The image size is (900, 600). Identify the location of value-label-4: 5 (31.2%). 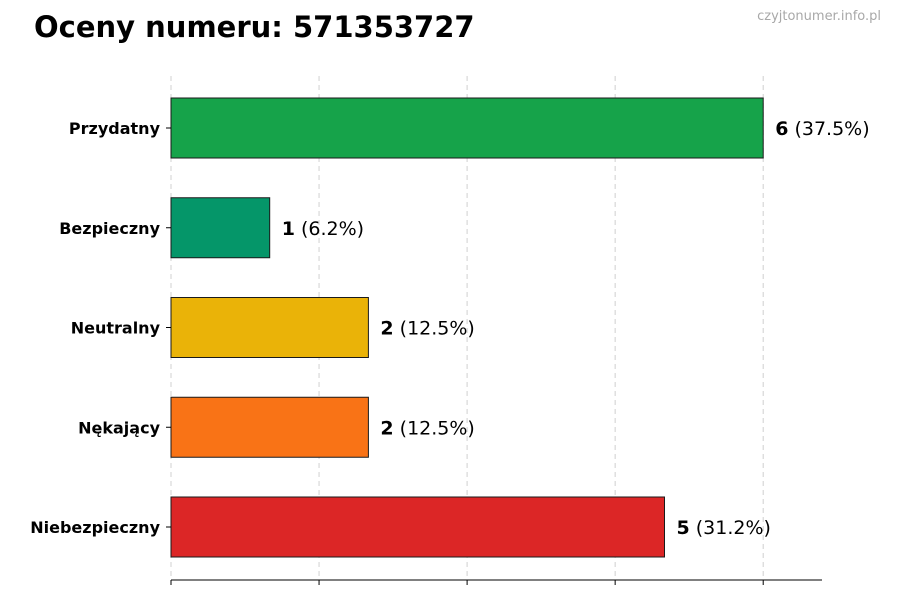
(724, 528).